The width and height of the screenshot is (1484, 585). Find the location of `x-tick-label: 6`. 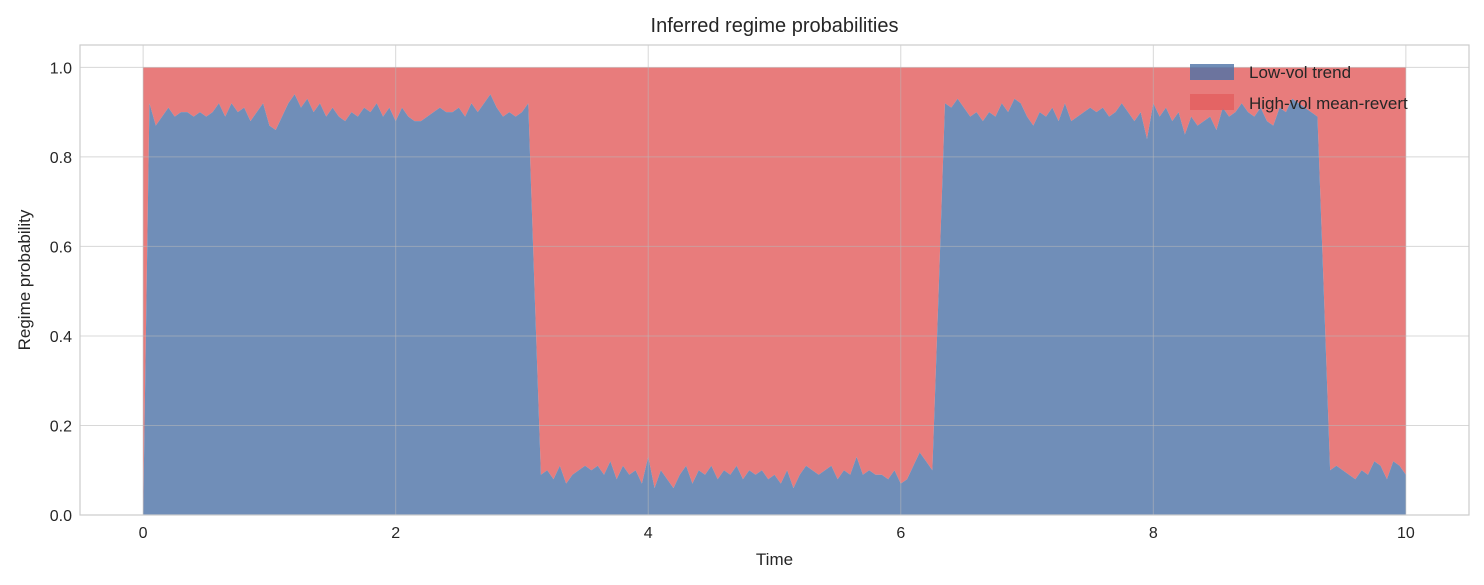

x-tick-label: 6 is located at coordinates (900, 533).